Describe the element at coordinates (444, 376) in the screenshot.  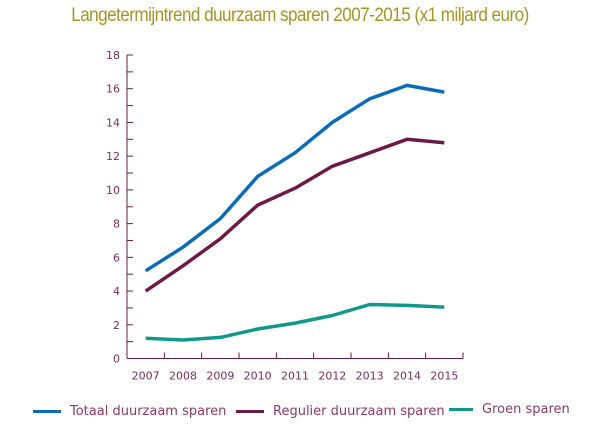
I see `x-tick-label: 2015` at that location.